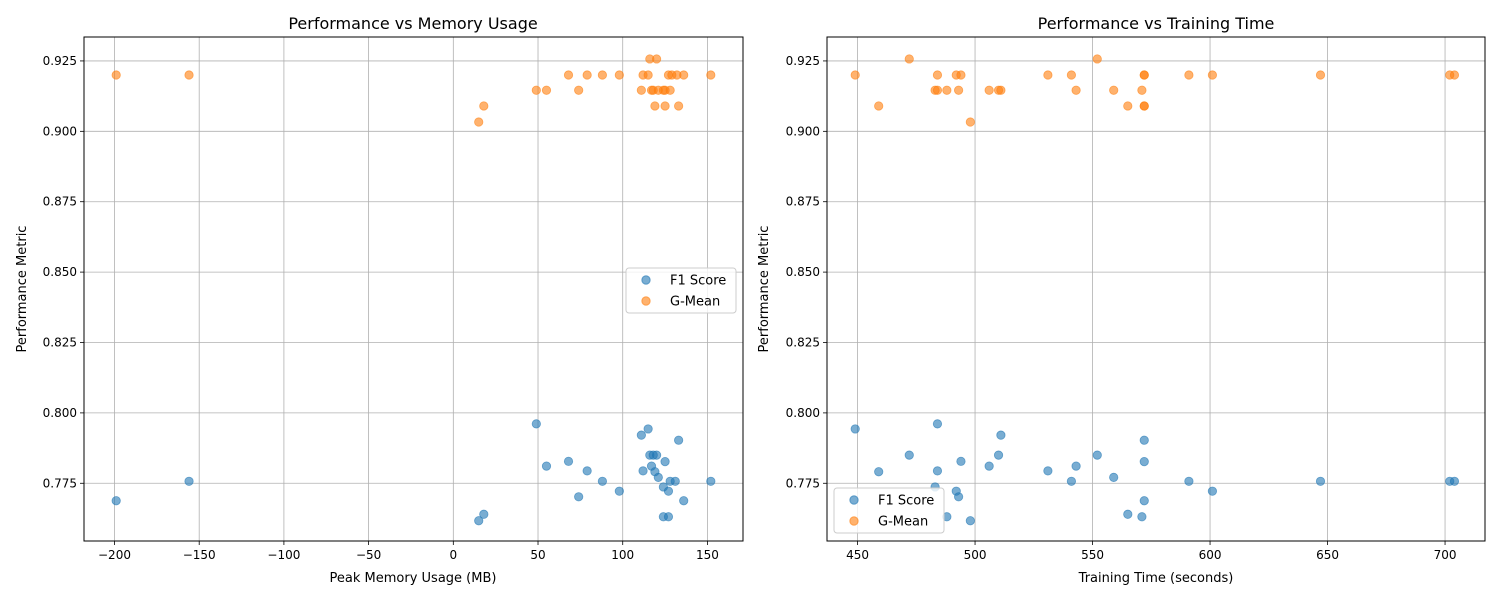 Image resolution: width=1500 pixels, height=600 pixels. I want to click on y-tick-label: 0.900, so click(803, 131).